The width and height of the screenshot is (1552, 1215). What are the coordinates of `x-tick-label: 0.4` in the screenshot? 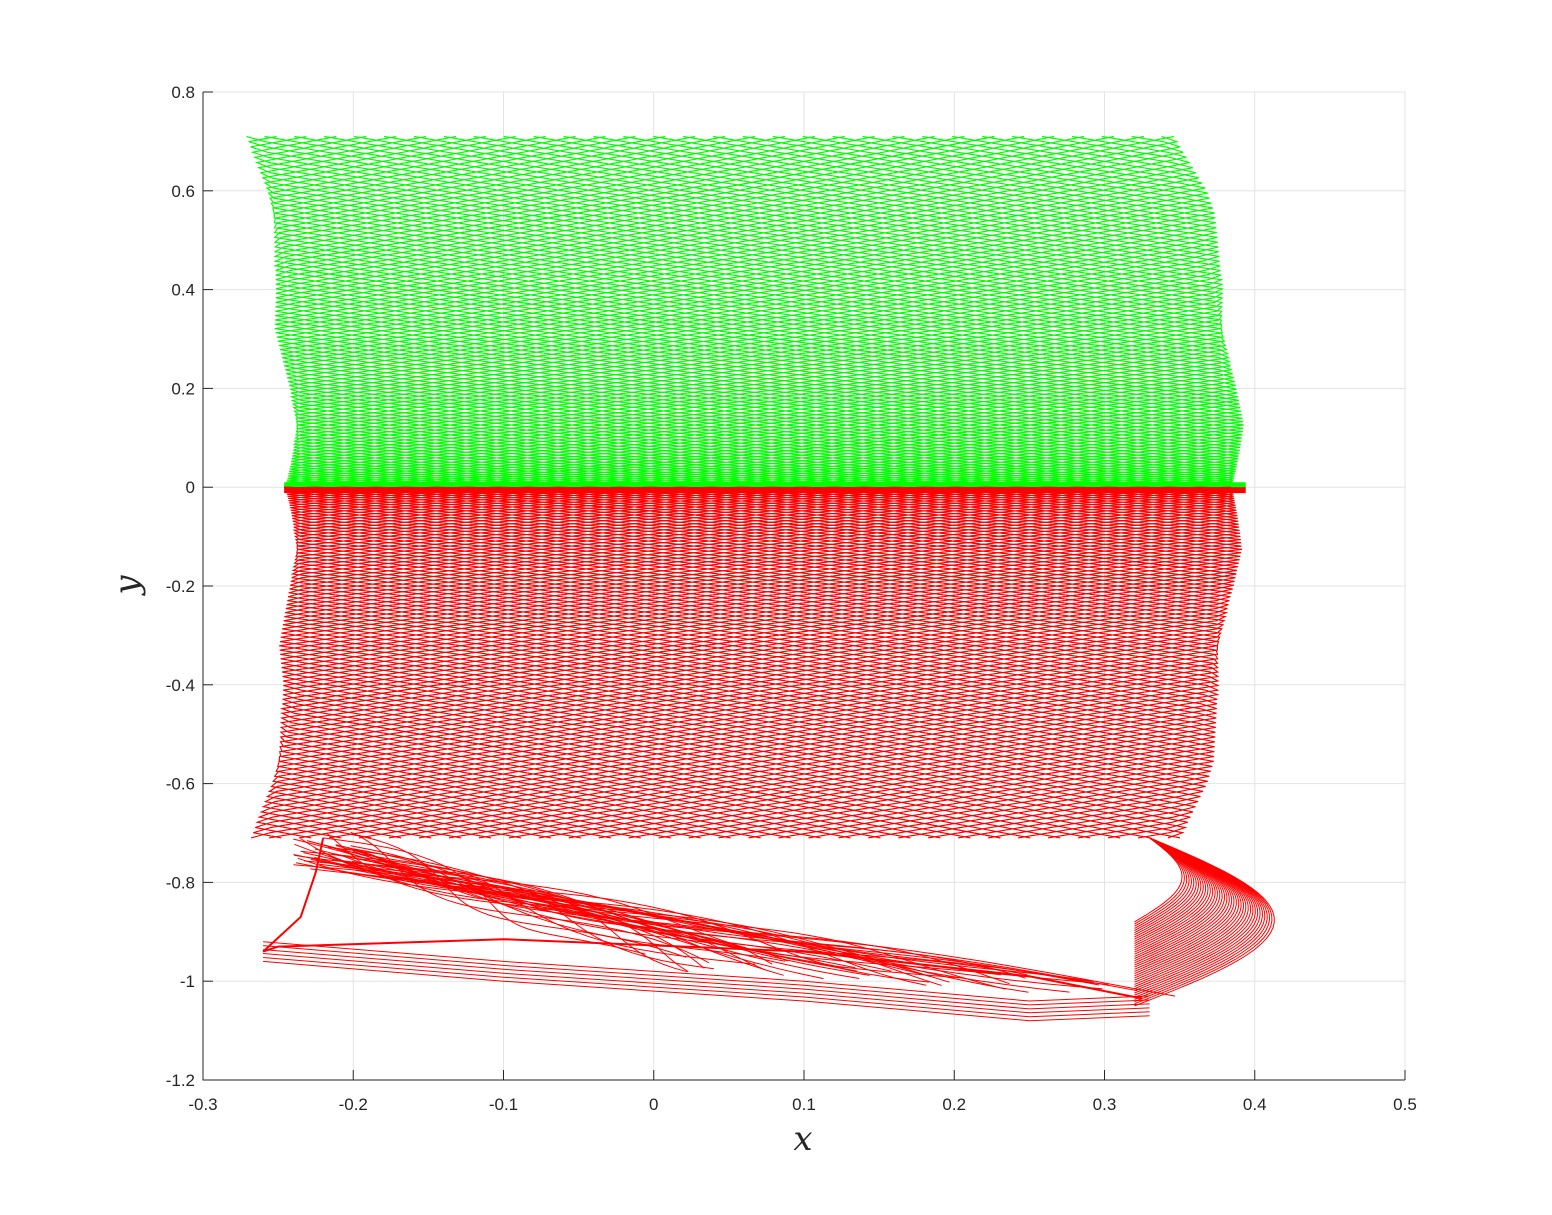 It's located at (1255, 1104).